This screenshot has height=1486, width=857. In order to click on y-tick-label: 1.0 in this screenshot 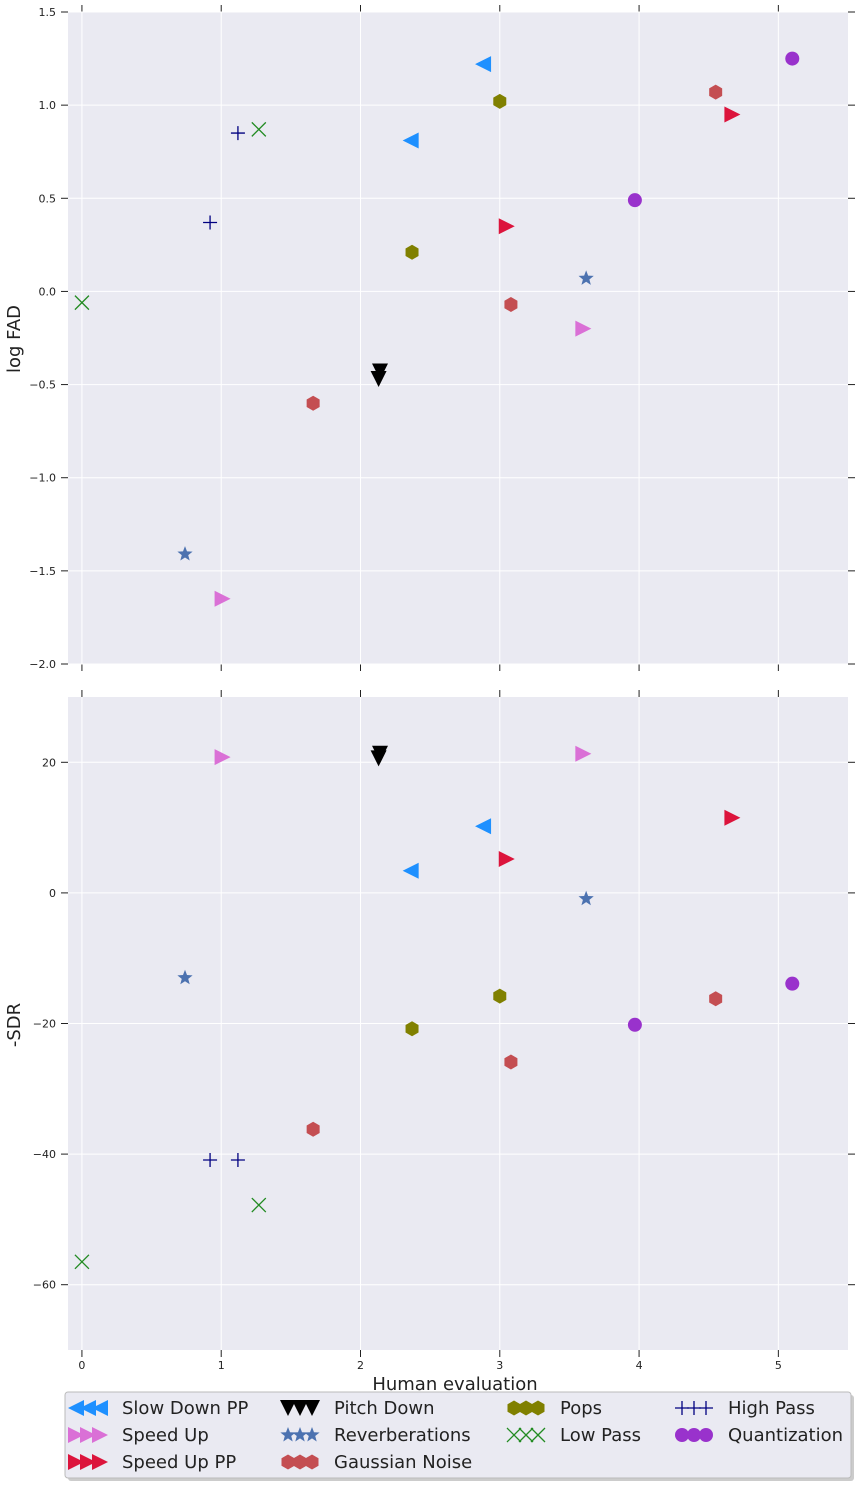, I will do `click(48, 105)`.